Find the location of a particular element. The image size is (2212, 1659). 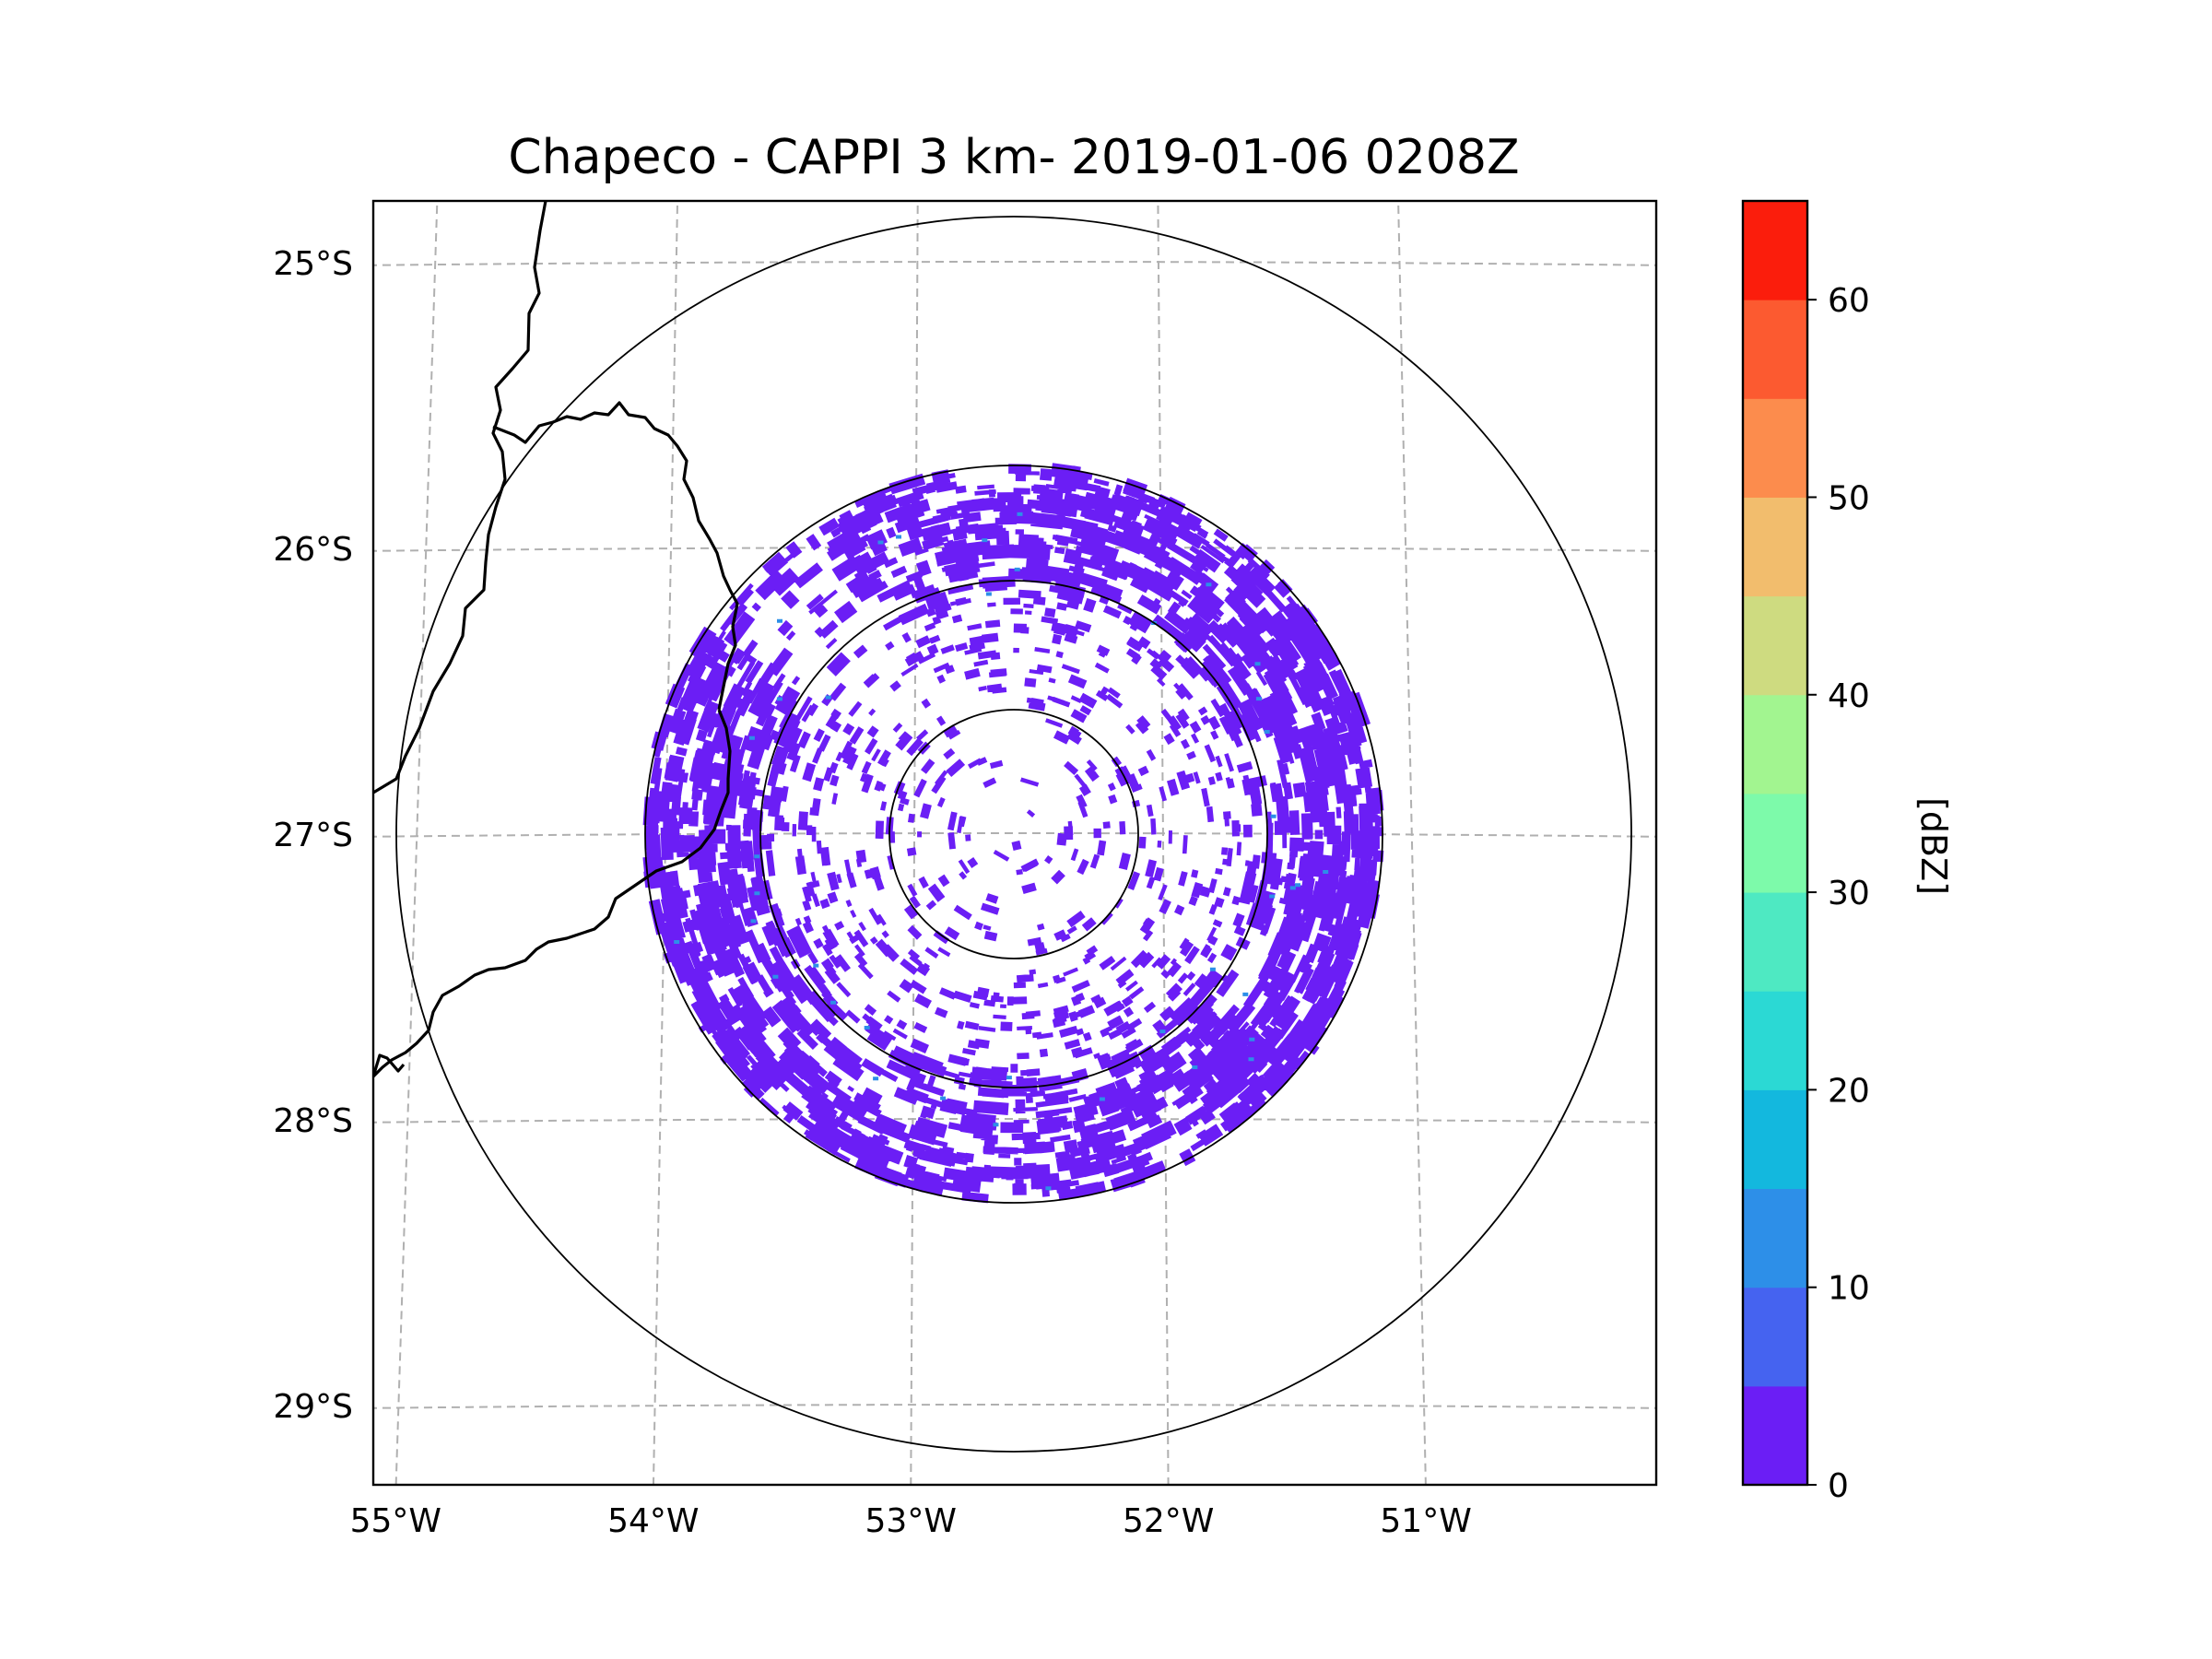

colorbar-tick-label: 10 is located at coordinates (1849, 1289).